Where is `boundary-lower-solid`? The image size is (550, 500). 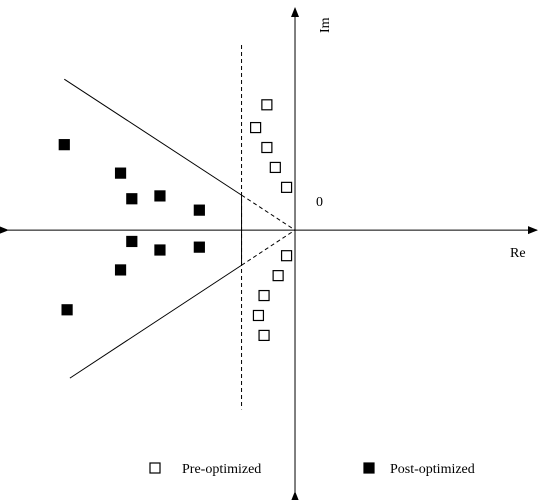 boundary-lower-solid is located at coordinates (155, 321).